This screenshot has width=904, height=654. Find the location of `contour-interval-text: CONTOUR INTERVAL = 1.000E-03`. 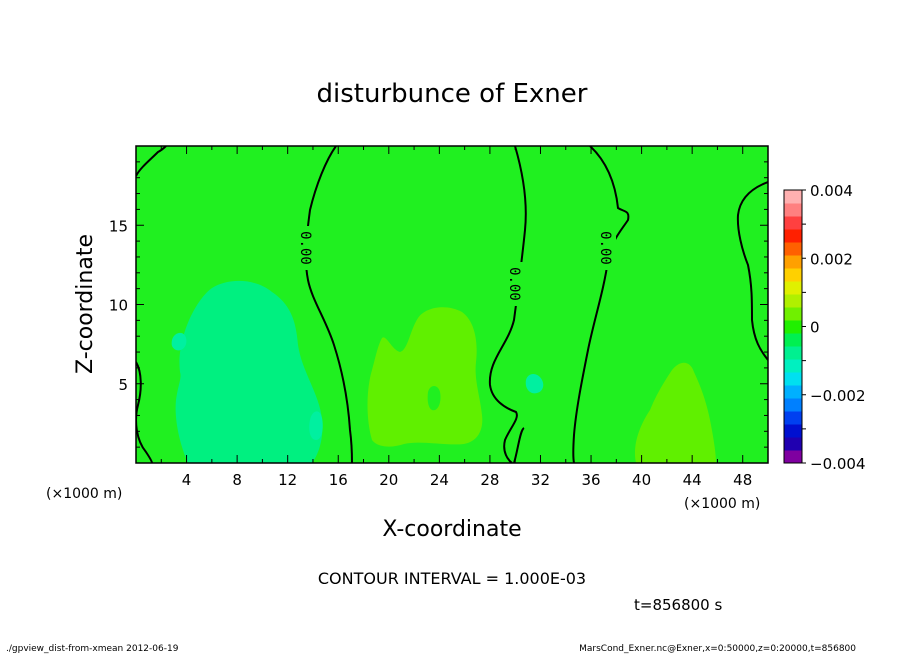

contour-interval-text: CONTOUR INTERVAL = 1.000E-03 is located at coordinates (452, 578).